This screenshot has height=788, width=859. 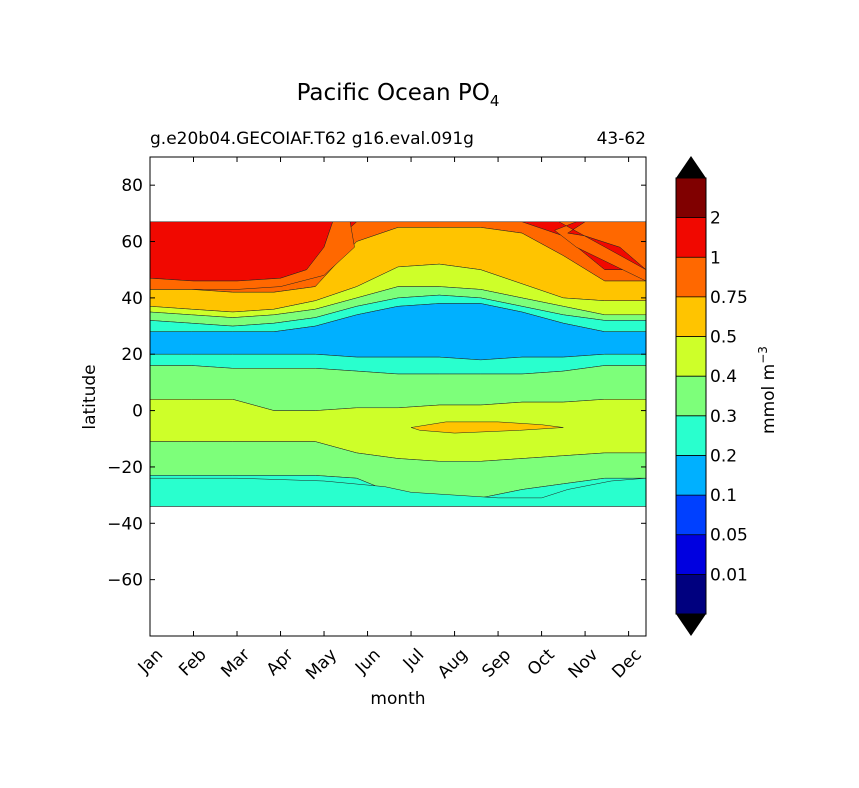 What do you see at coordinates (413, 659) in the screenshot?
I see `x-tick-label: Jul` at bounding box center [413, 659].